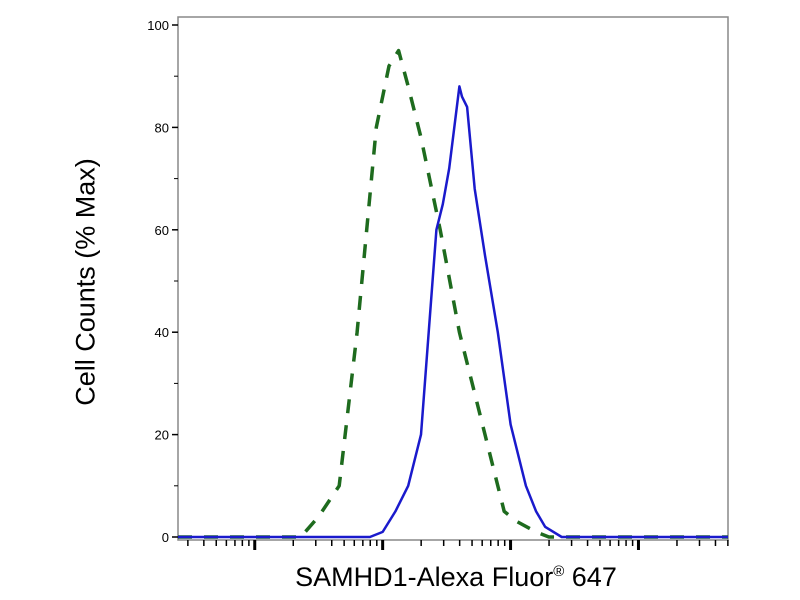 This screenshot has width=800, height=600. Describe the element at coordinates (162, 435) in the screenshot. I see `y-tick-label: 20` at that location.